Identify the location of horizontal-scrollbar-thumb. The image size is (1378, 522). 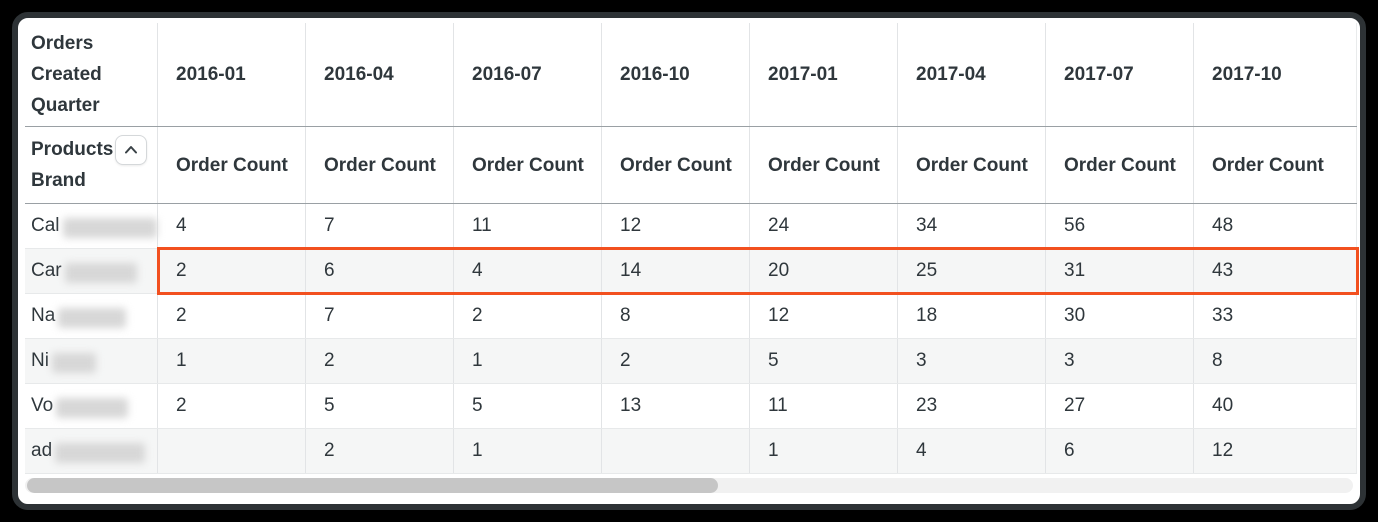
(372, 485).